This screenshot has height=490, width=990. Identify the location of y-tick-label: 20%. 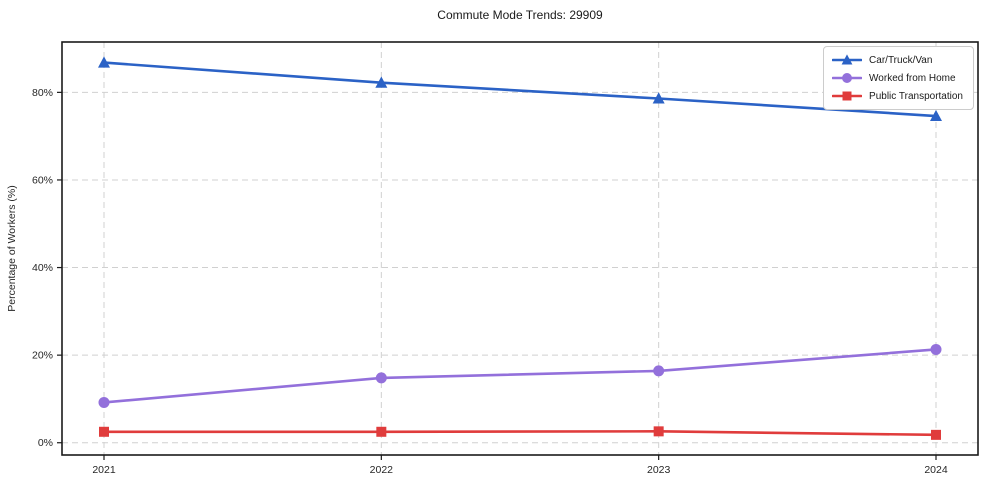
(42, 356).